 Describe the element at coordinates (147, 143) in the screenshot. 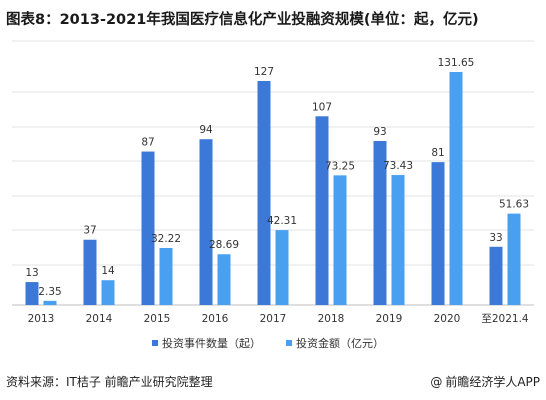

I see `data-label-investment-count: 87` at that location.